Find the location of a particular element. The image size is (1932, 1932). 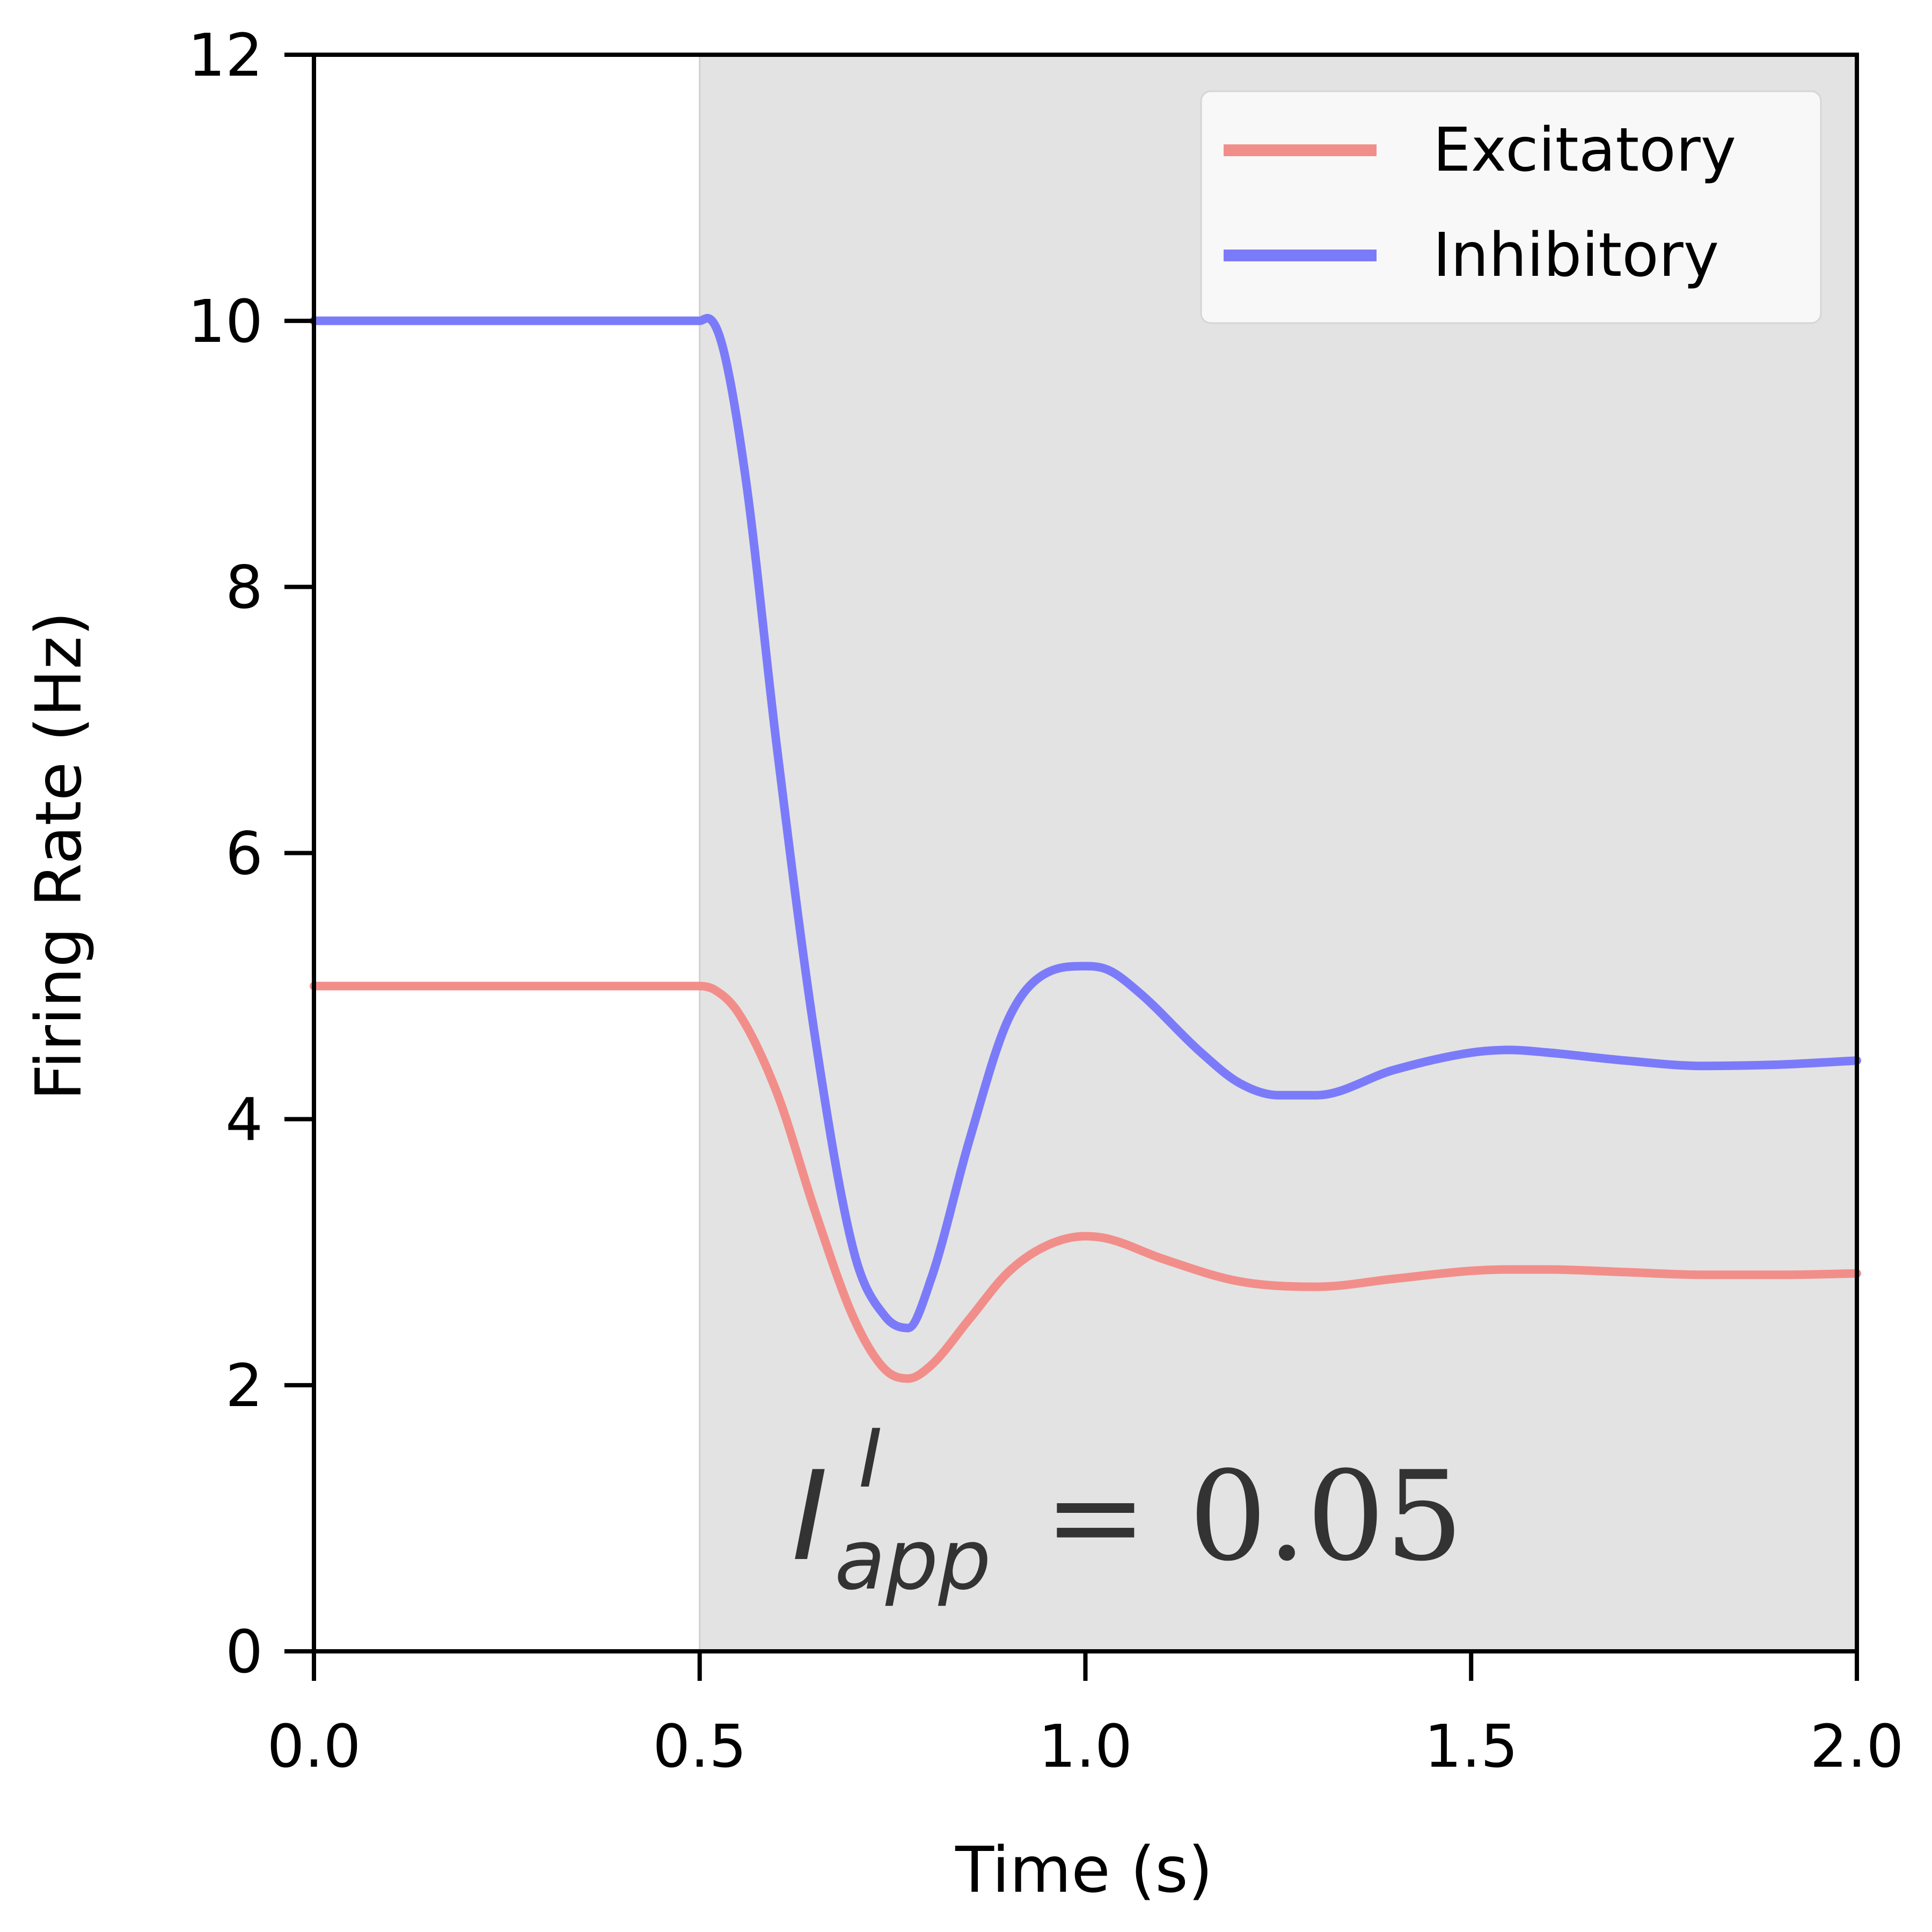

x-axis-ticks: 0.0 0.5 1.0 1.5 2.0 is located at coordinates (1085, 1716).